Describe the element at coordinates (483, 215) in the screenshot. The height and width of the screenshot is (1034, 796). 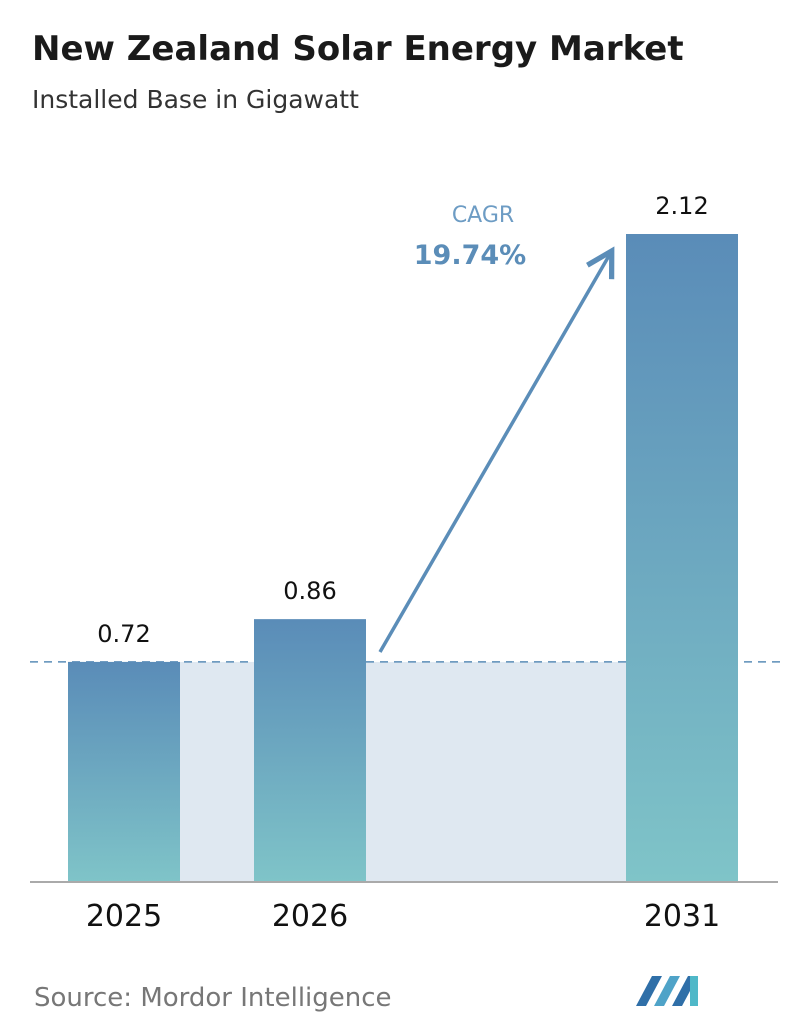
I see `cagr-label: CAGR` at that location.